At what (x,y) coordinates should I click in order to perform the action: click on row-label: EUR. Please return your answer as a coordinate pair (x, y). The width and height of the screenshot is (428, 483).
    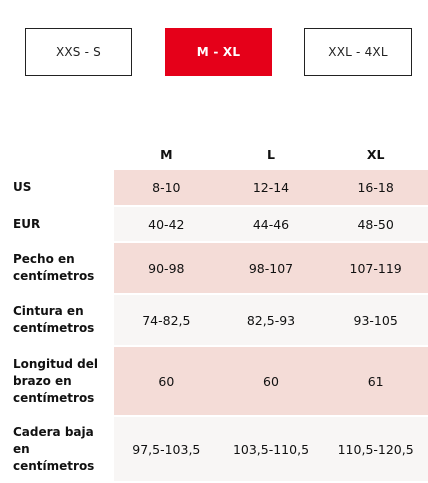
    Looking at the image, I should click on (57, 224).